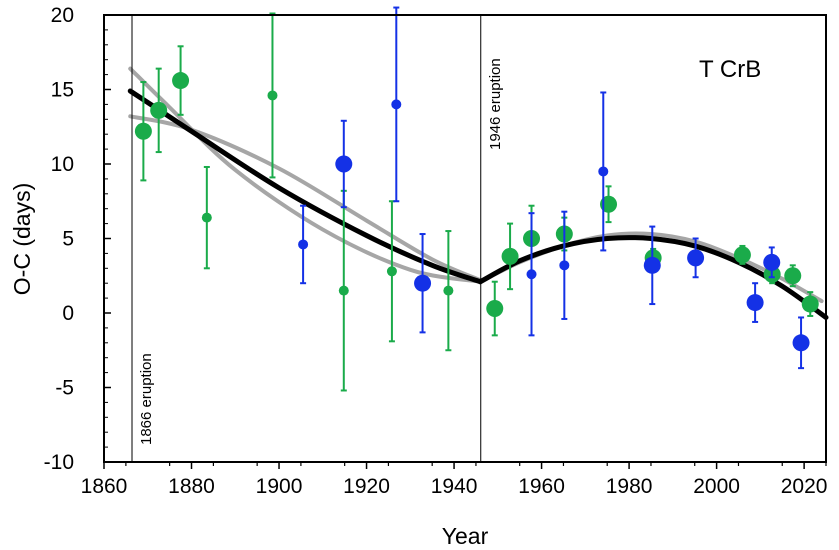 This screenshot has width=839, height=550. I want to click on eruption-label: 1866 eruption, so click(146, 399).